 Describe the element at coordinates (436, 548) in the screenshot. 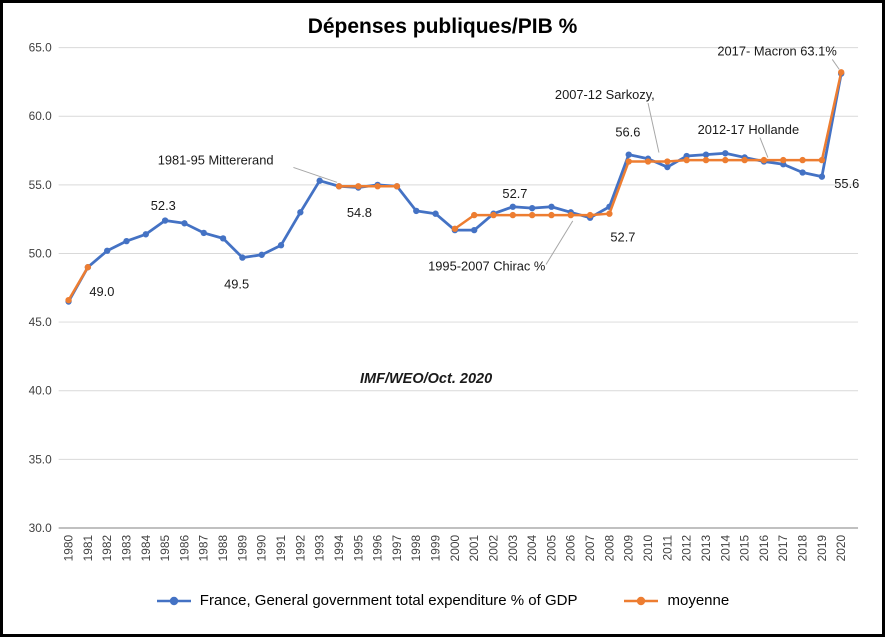

I see `svg-text: 1999` at that location.